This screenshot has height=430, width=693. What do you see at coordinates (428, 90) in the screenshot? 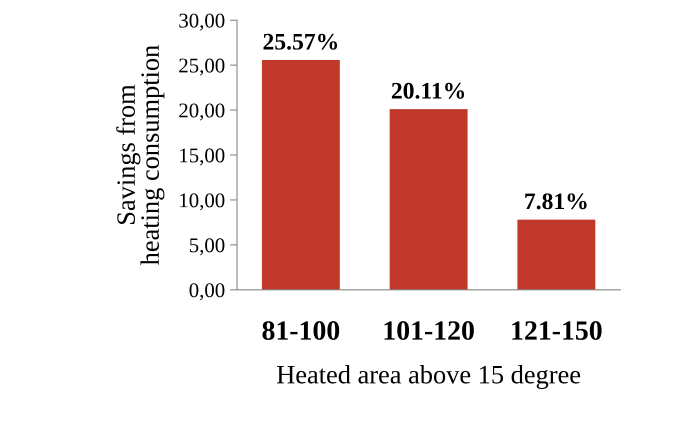
I see `data-label: 20.11%` at bounding box center [428, 90].